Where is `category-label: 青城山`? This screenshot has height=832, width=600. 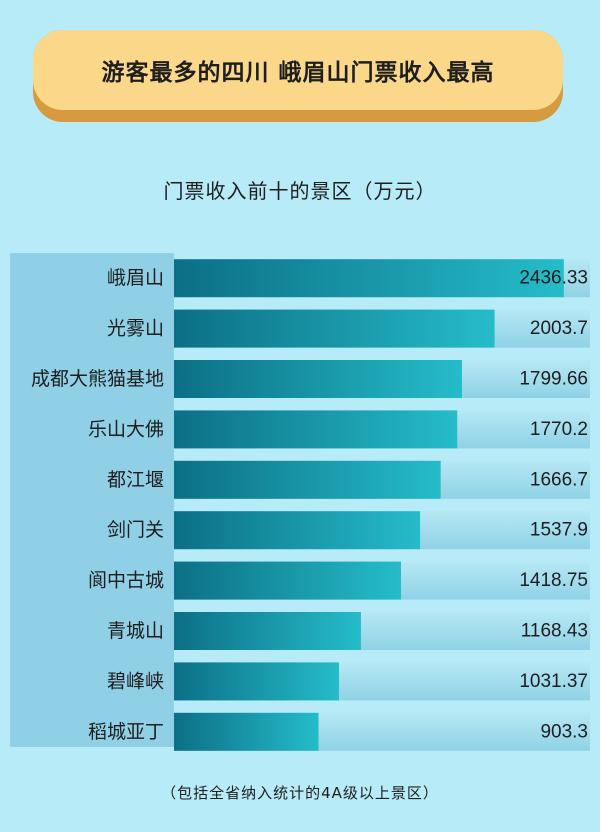
category-label: 青城山 is located at coordinates (135, 631).